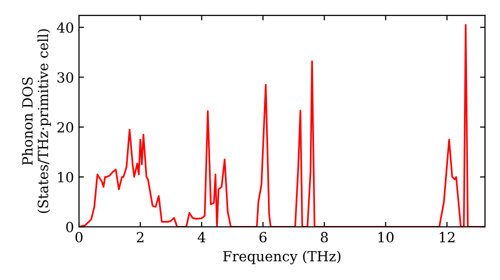  Describe the element at coordinates (140, 237) in the screenshot. I see `x-tick-label: 2` at that location.